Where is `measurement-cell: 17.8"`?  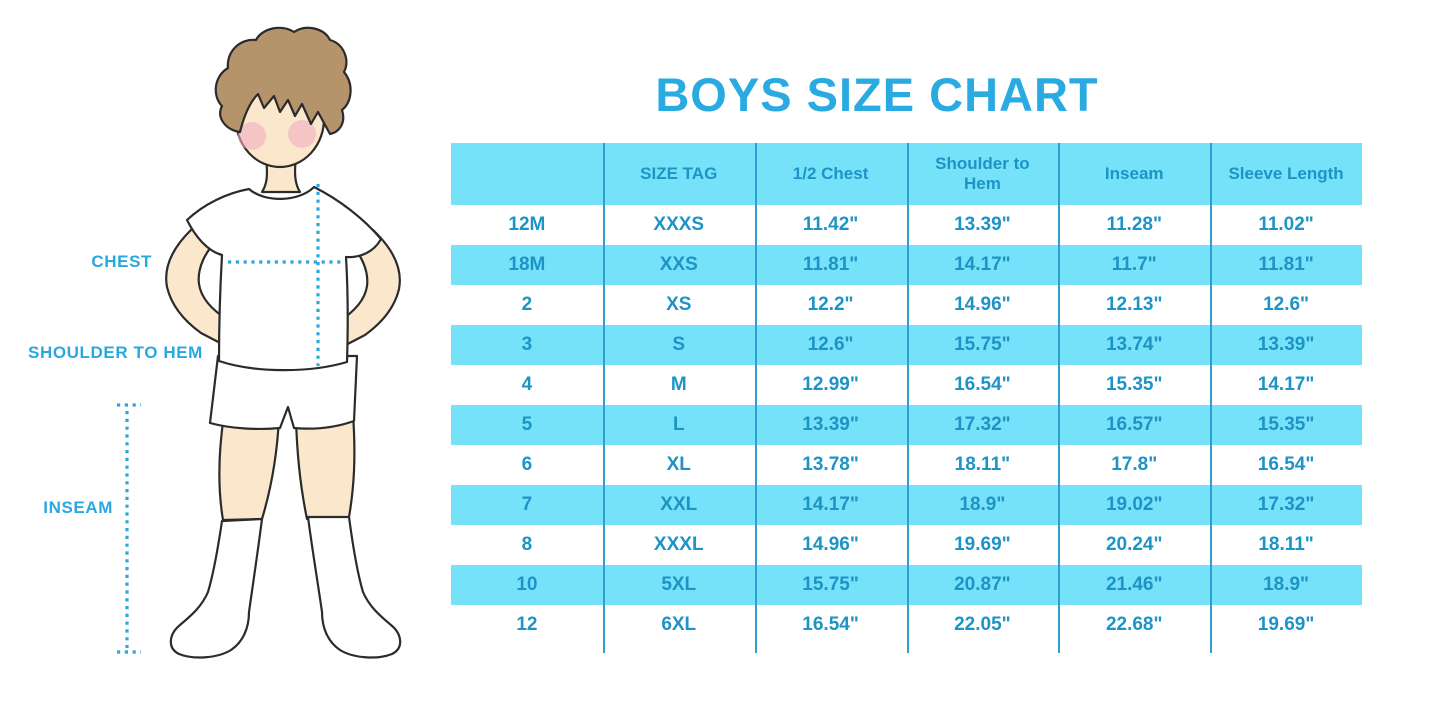 measurement-cell: 17.8" is located at coordinates (1134, 464).